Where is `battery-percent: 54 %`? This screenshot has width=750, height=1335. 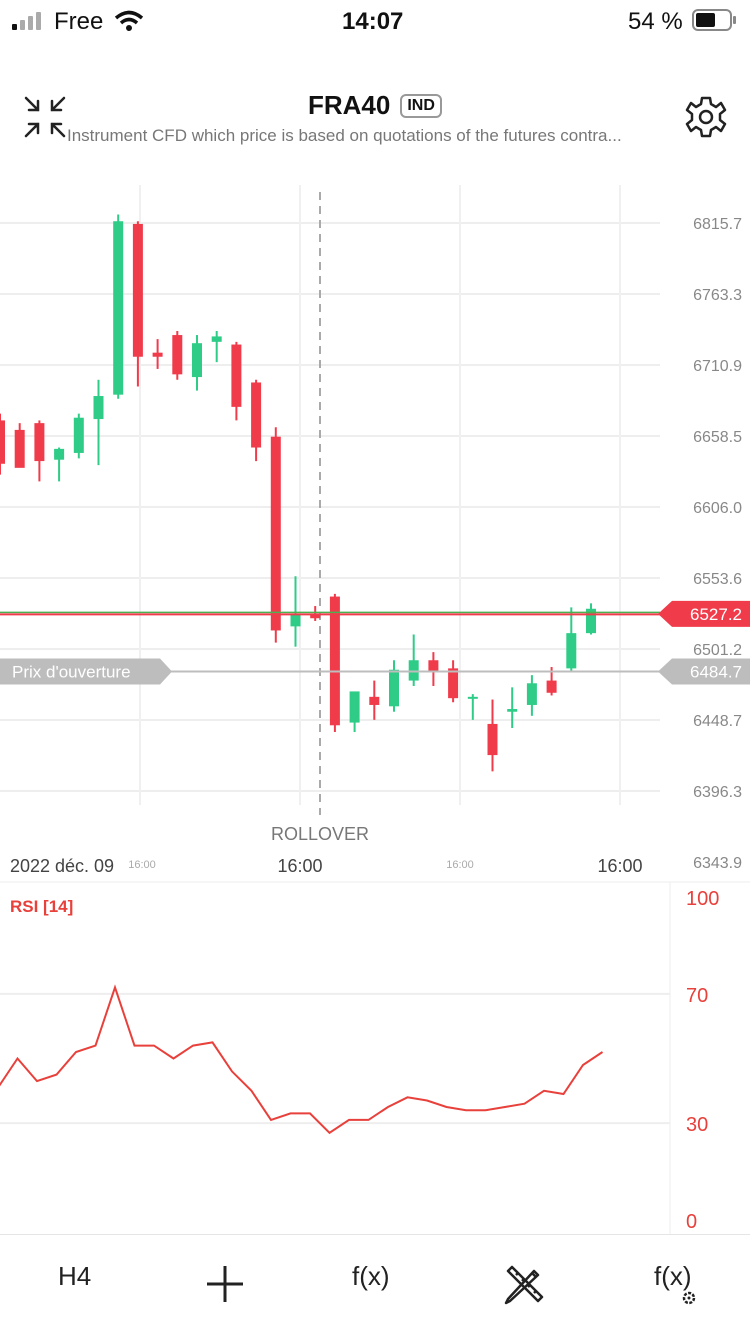
battery-percent: 54 % is located at coordinates (655, 21).